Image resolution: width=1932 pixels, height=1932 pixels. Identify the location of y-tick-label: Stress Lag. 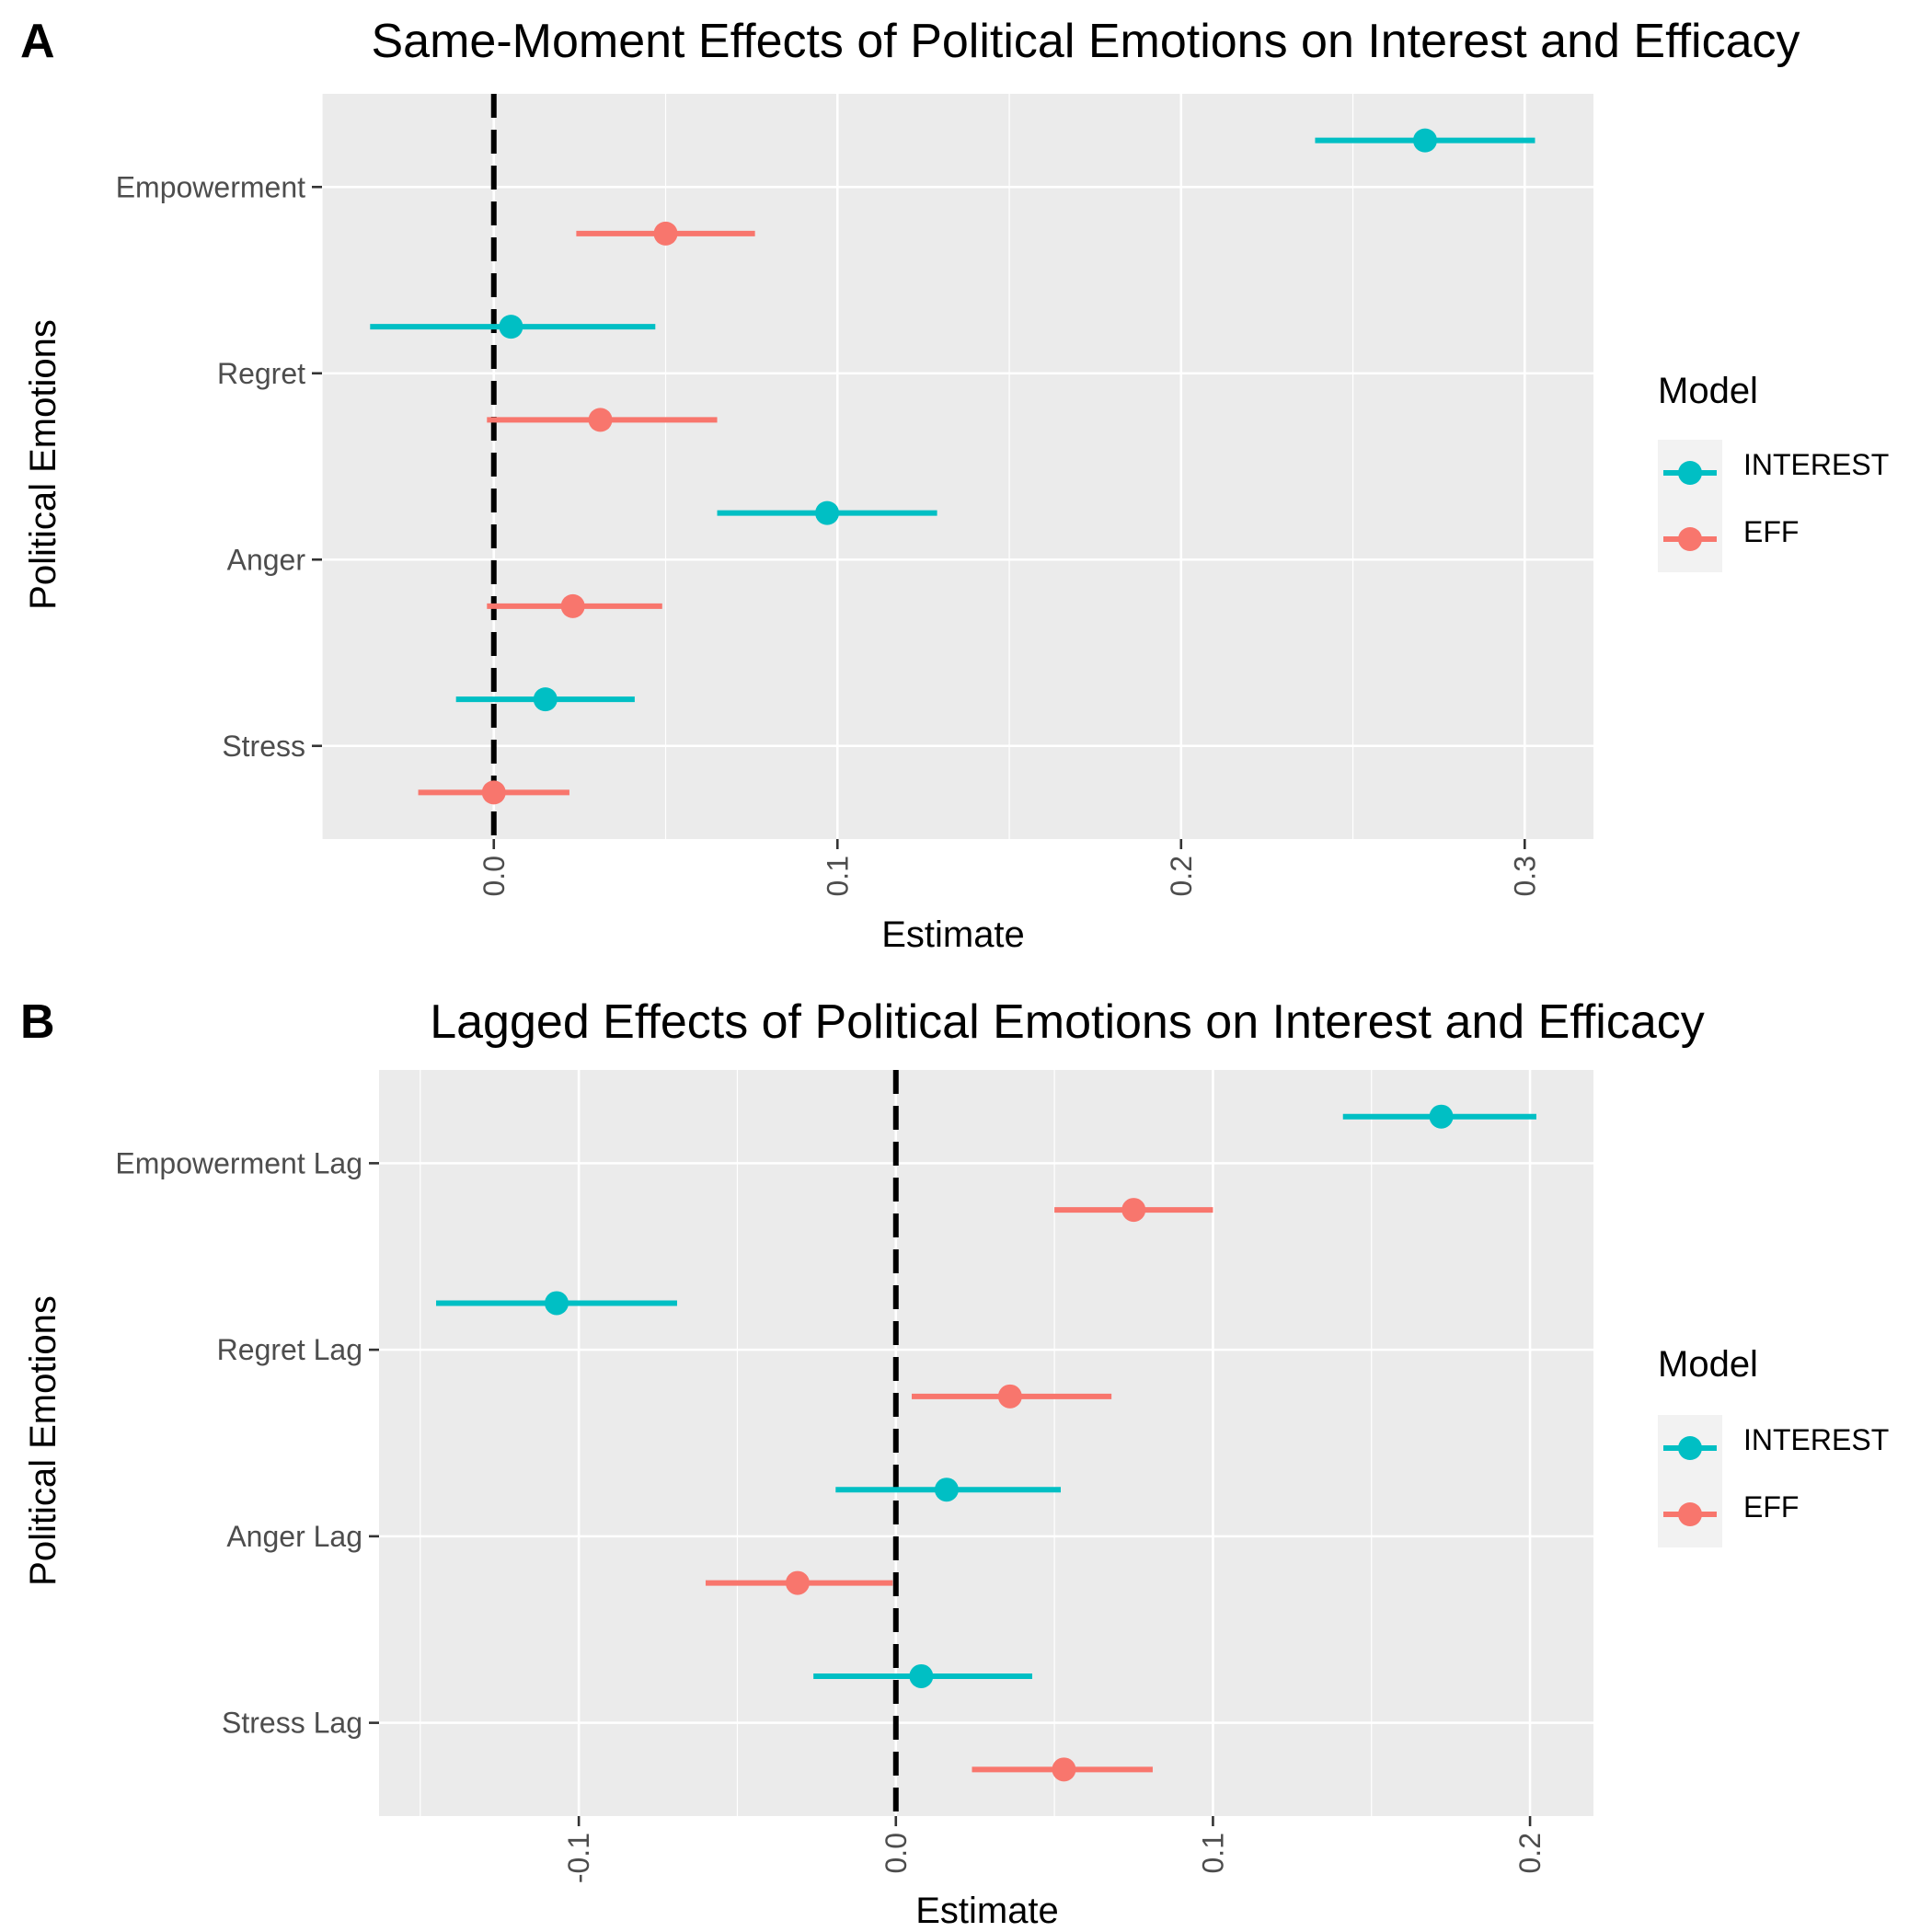
(292, 1723).